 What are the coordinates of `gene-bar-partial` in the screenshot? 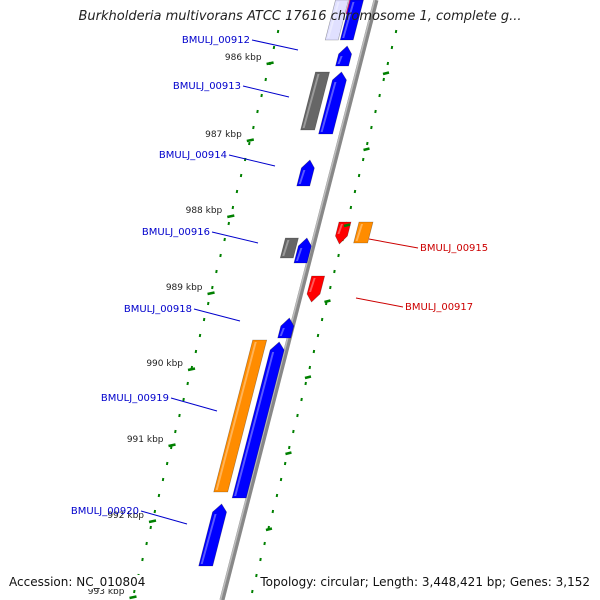 It's located at (336, 20).